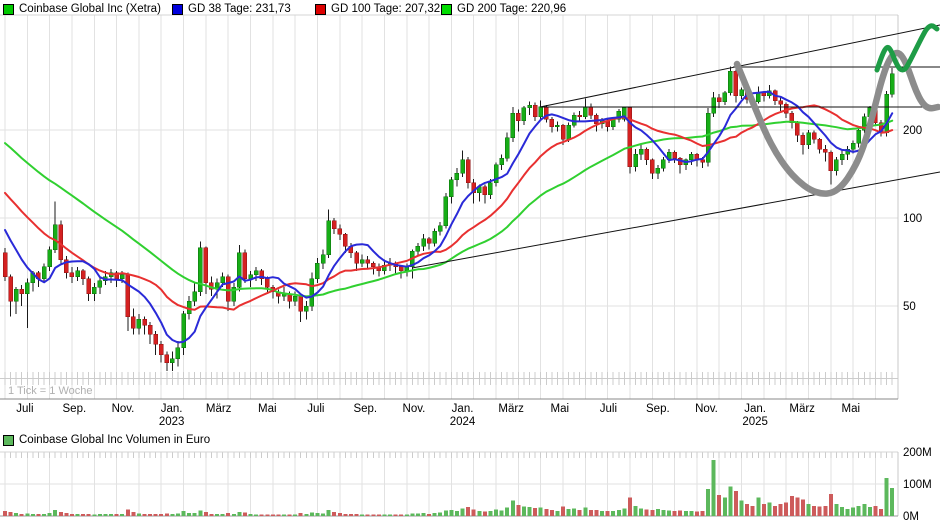 The image size is (940, 526). Describe the element at coordinates (917, 485) in the screenshot. I see `volume-axis-label: 100M` at that location.